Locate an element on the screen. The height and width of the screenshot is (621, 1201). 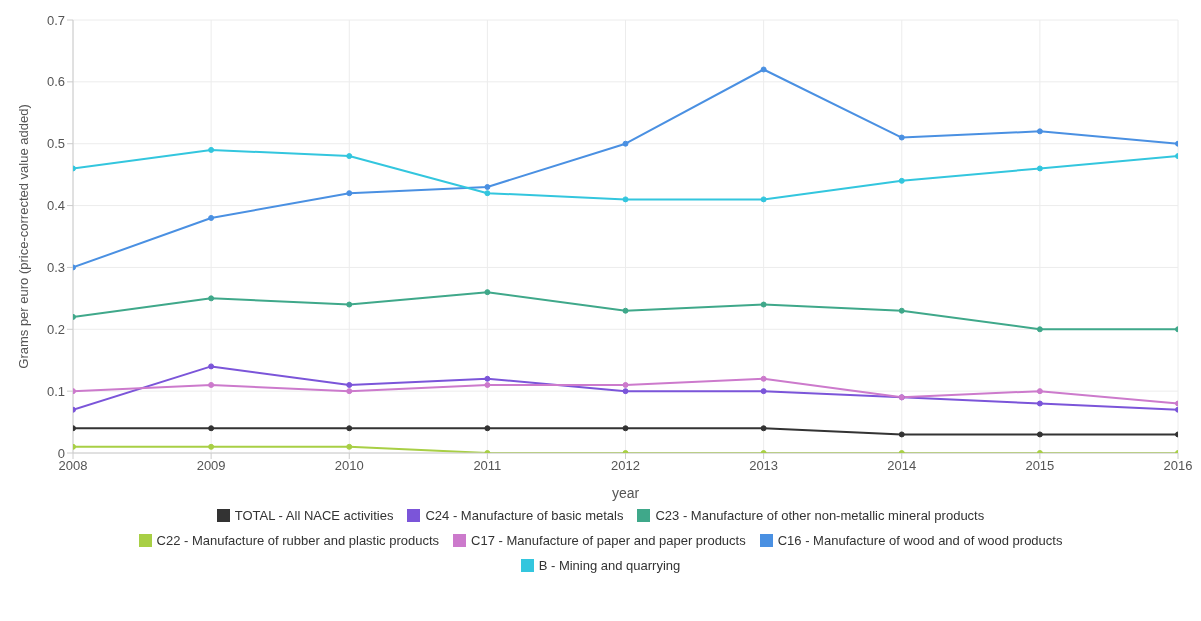
x-tick-label: 2010 is located at coordinates (349, 466).